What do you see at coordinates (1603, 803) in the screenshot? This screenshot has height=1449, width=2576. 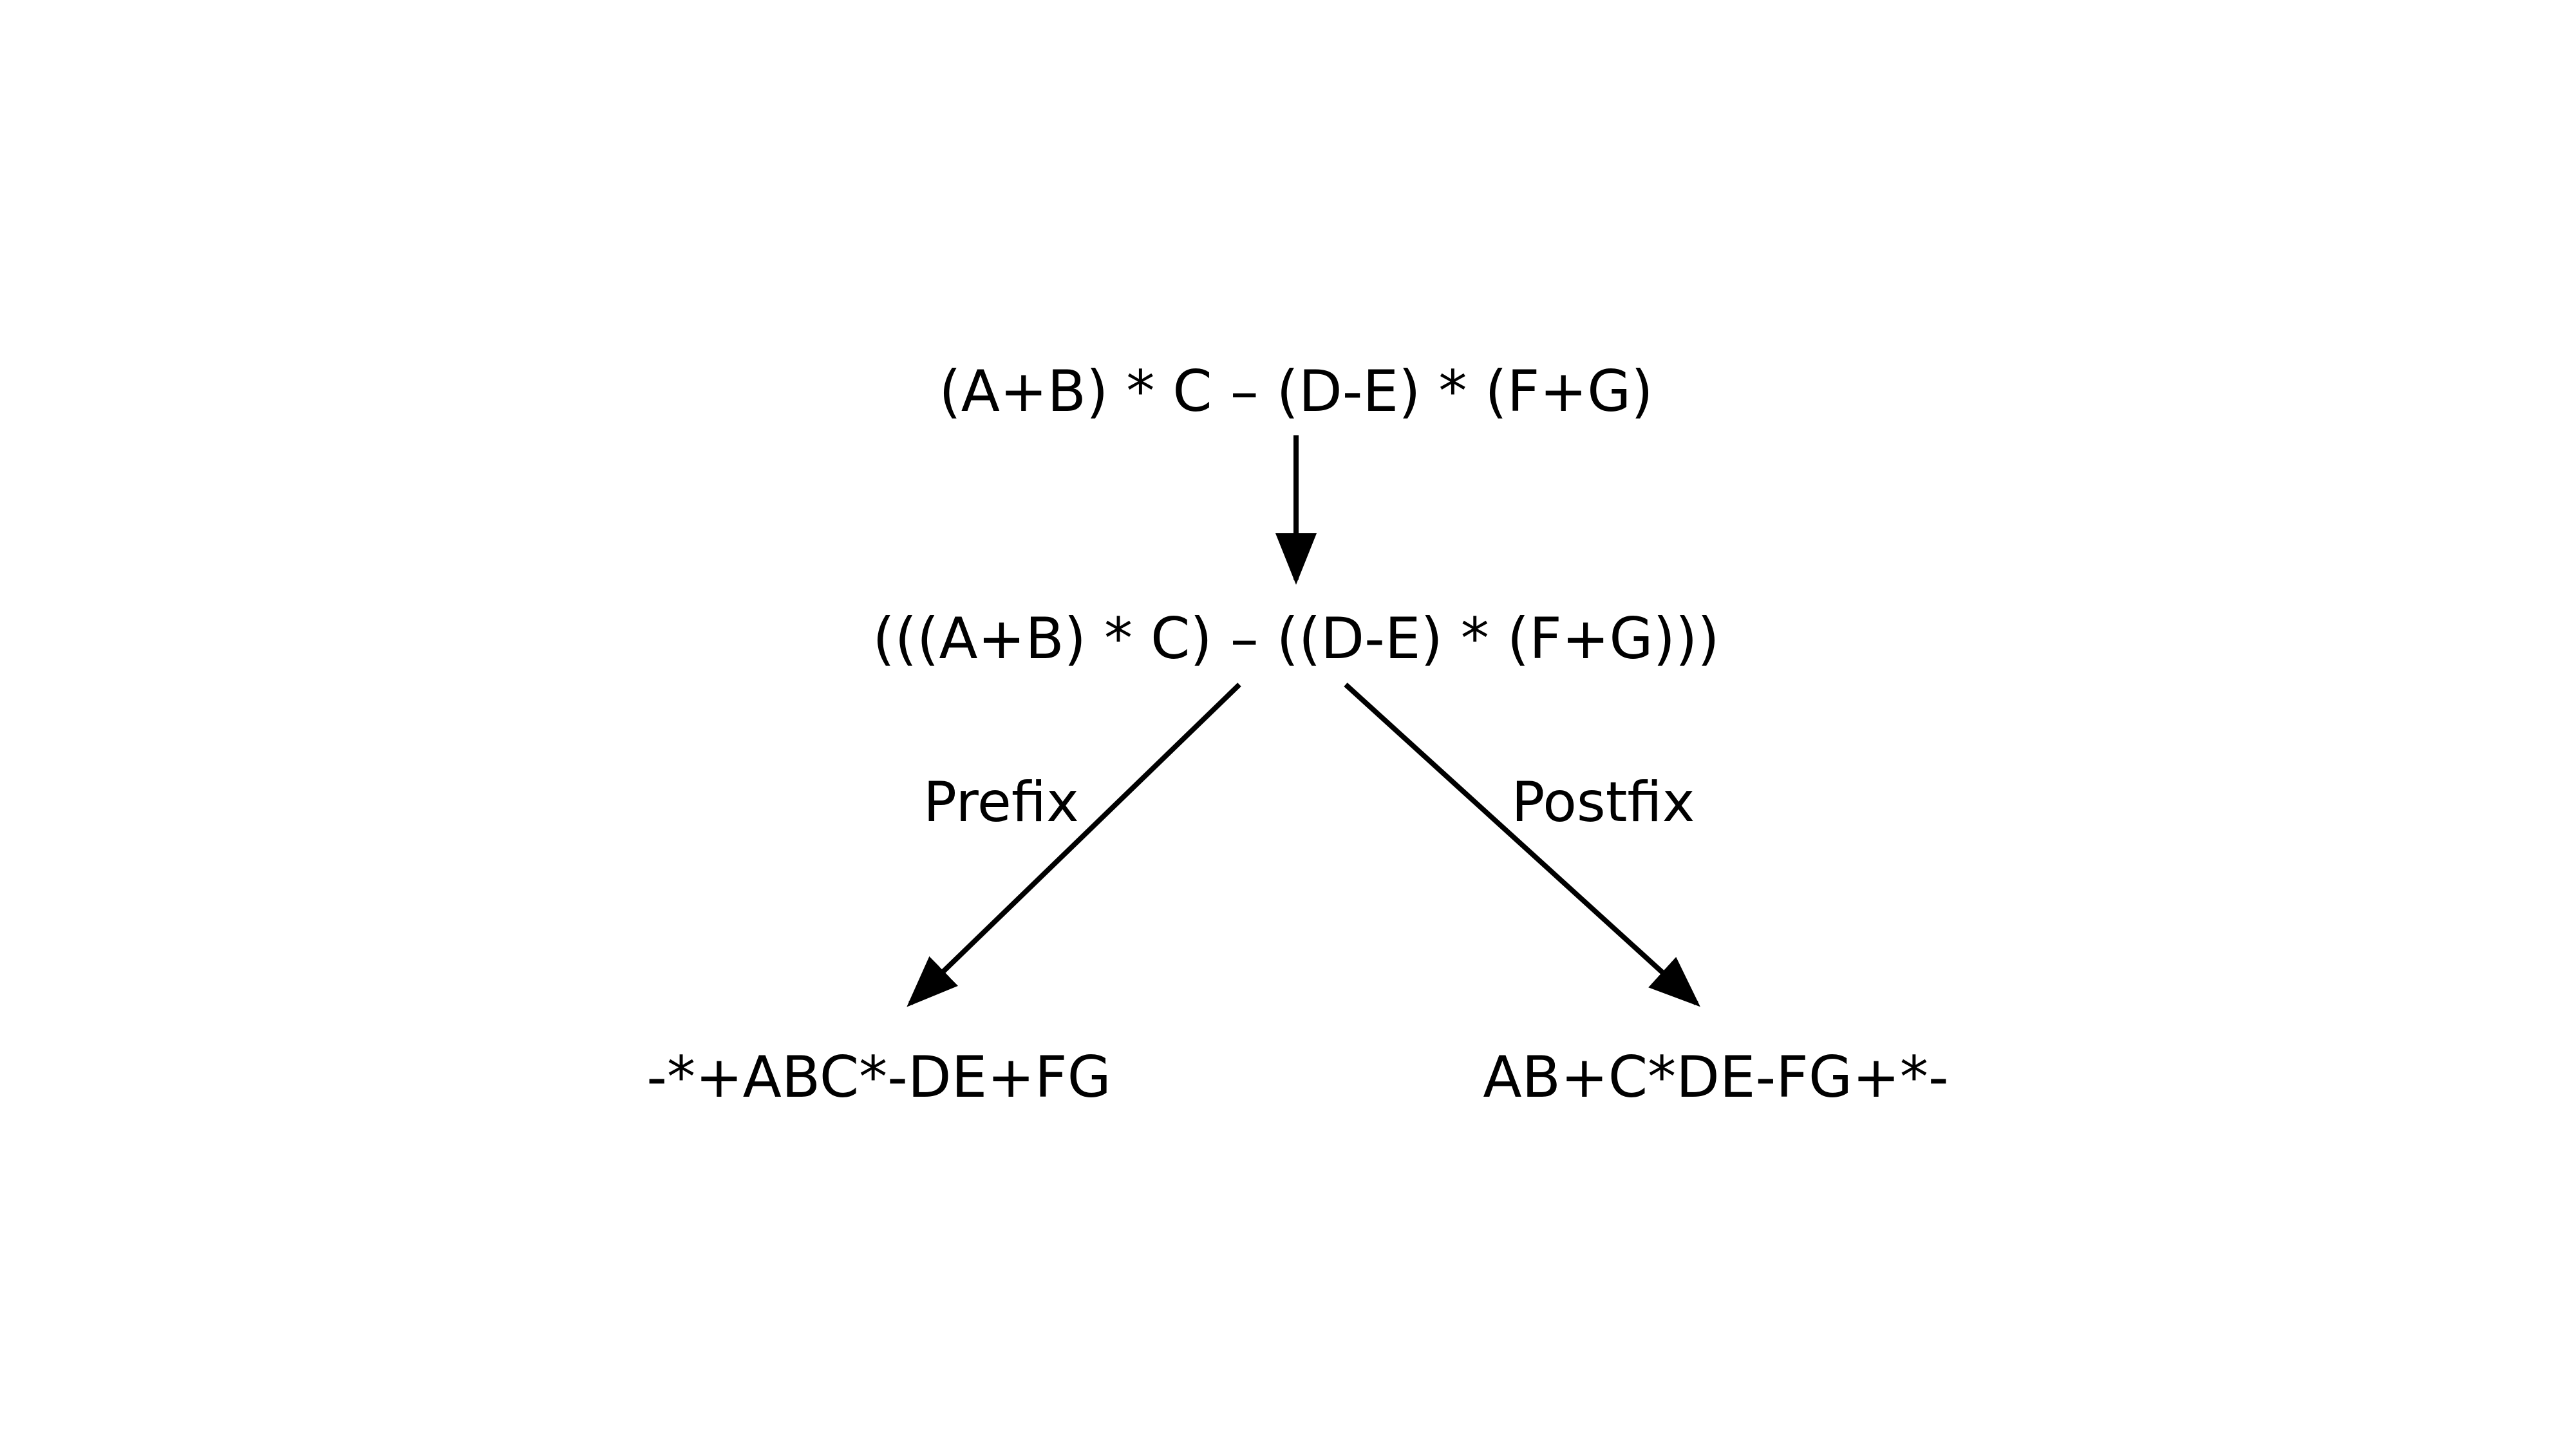 I see `postfix-label: Postfix` at bounding box center [1603, 803].